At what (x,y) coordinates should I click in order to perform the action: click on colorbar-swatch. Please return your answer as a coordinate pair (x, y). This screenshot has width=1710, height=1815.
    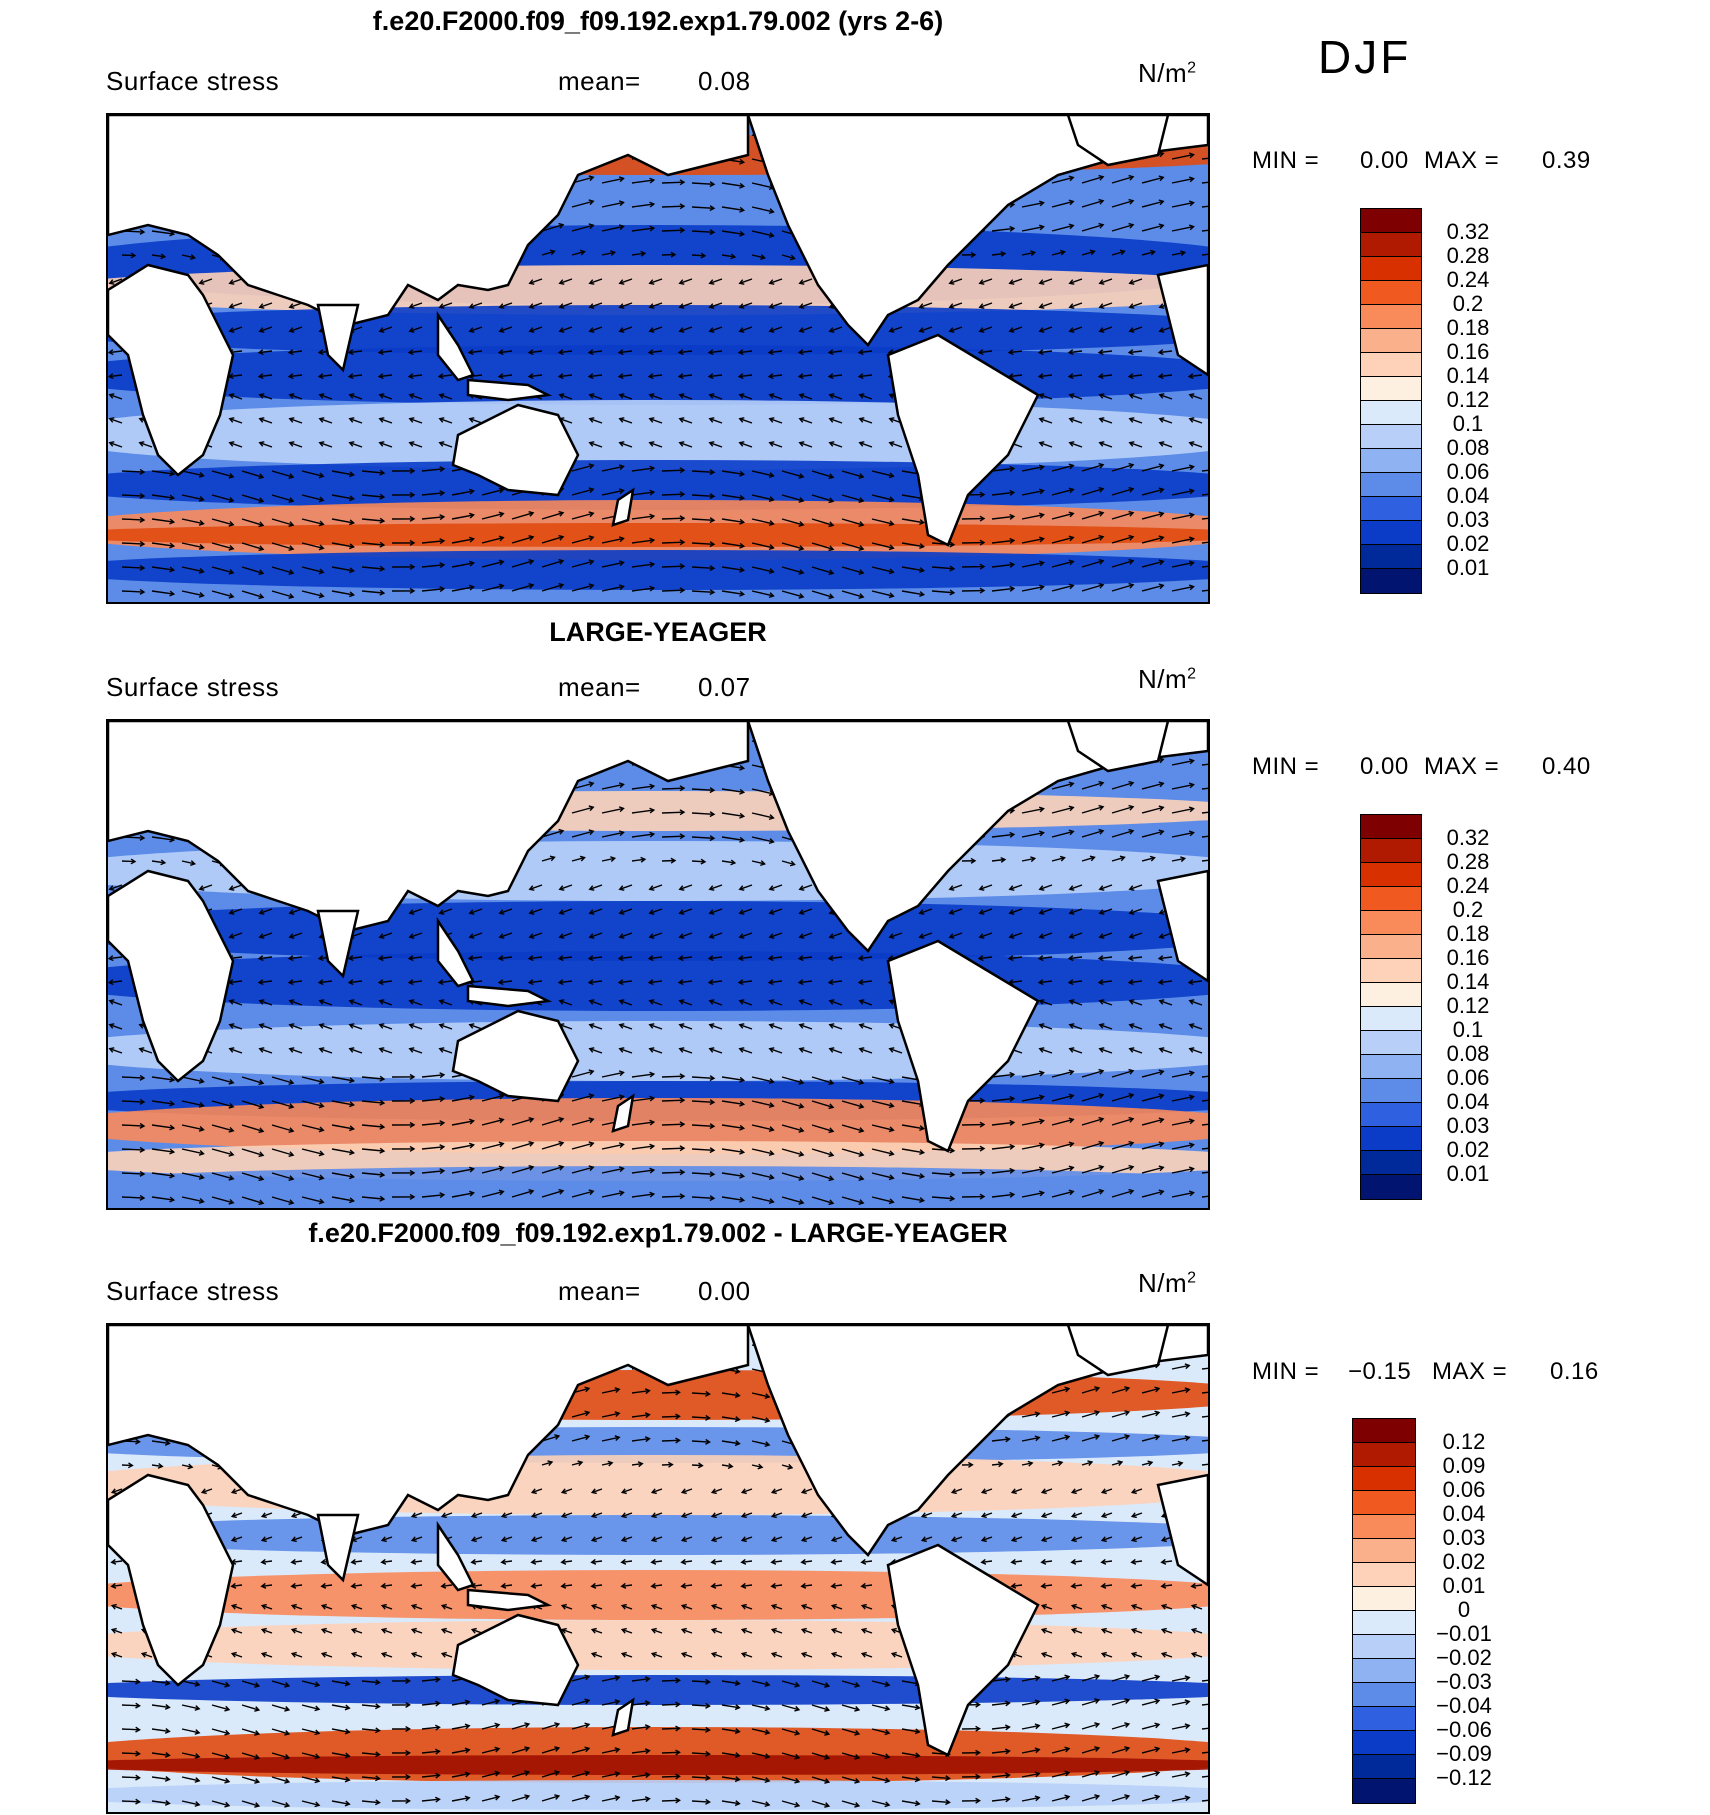
    Looking at the image, I should click on (1391, 1139).